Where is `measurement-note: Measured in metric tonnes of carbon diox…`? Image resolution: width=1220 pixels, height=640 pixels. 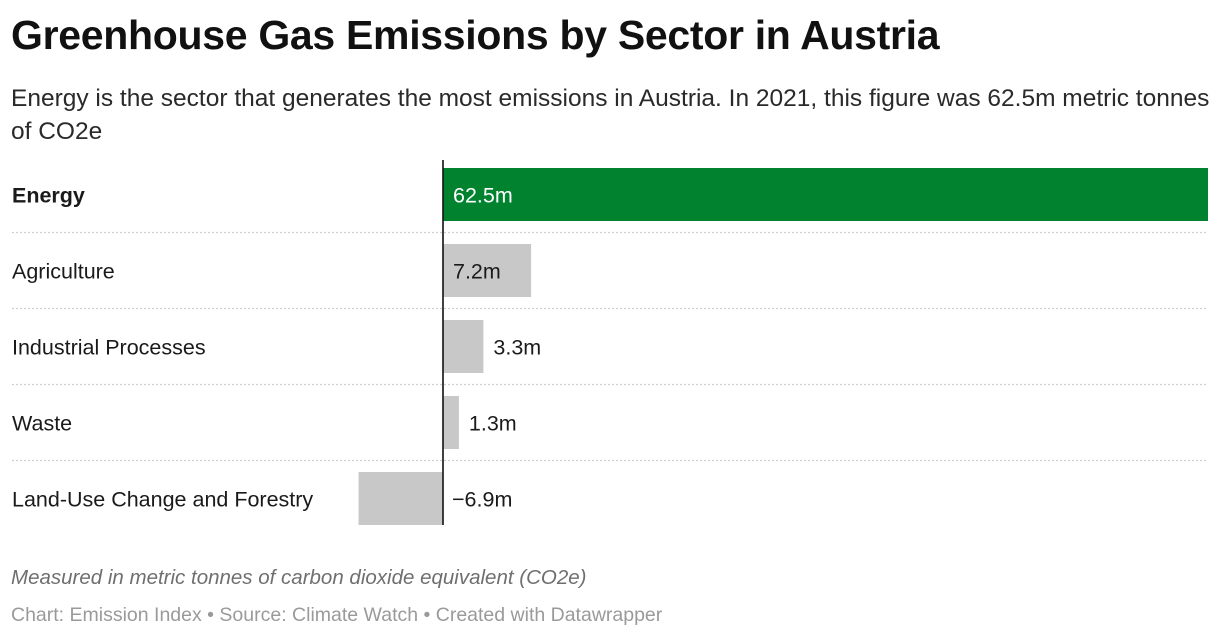
measurement-note: Measured in metric tonnes of carbon diox… is located at coordinates (299, 577).